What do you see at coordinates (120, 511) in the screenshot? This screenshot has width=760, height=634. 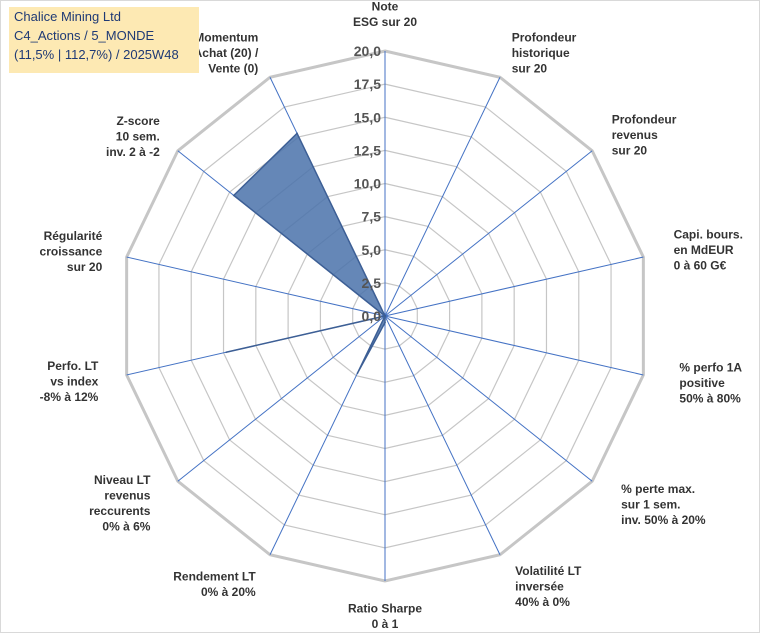 I see `axis-label-9-line-2: reccurents` at bounding box center [120, 511].